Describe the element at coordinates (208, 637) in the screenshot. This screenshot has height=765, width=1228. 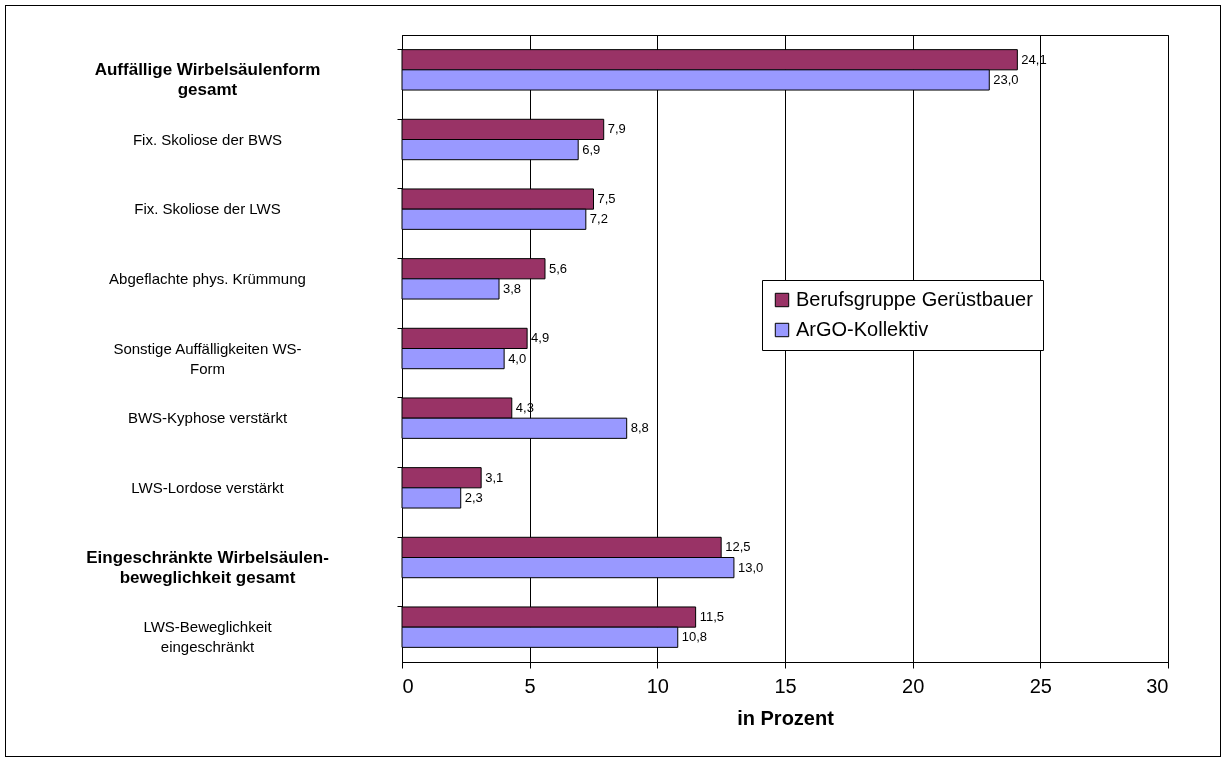
I see `y-tick-label: LWS-Beweglichkeit eingeschränkt` at that location.